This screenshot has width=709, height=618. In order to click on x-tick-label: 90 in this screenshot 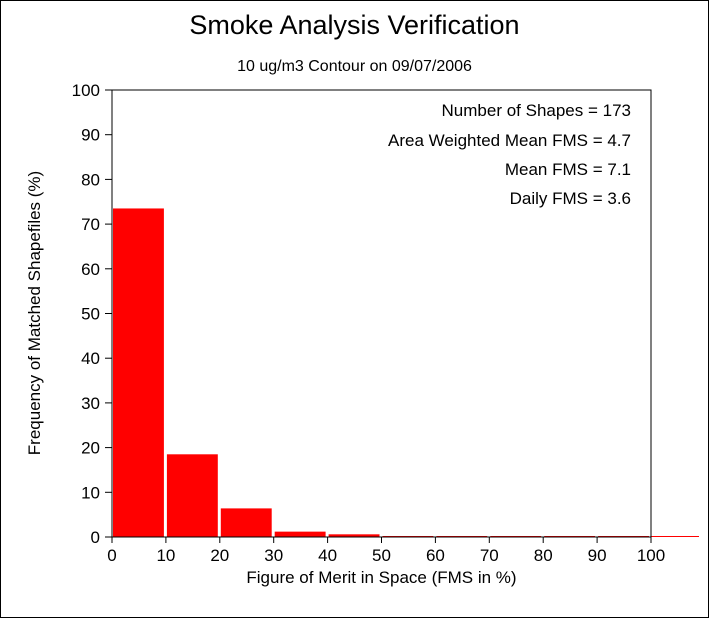, I will do `click(597, 555)`.